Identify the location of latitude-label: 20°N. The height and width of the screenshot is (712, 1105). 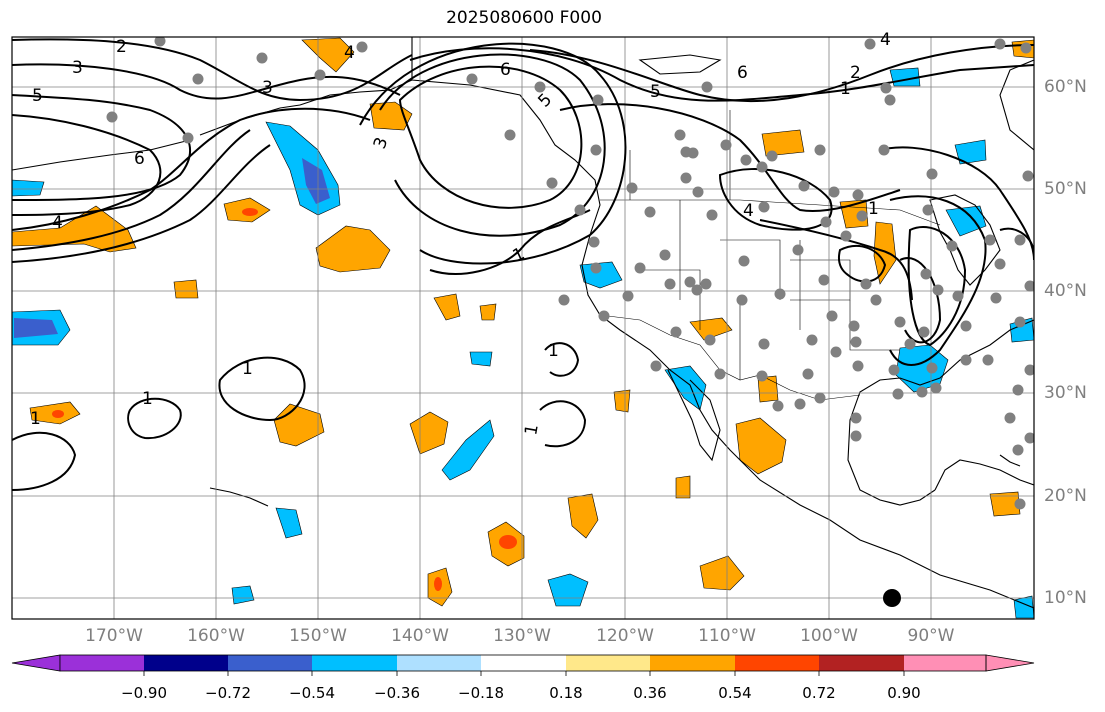
(1065, 496).